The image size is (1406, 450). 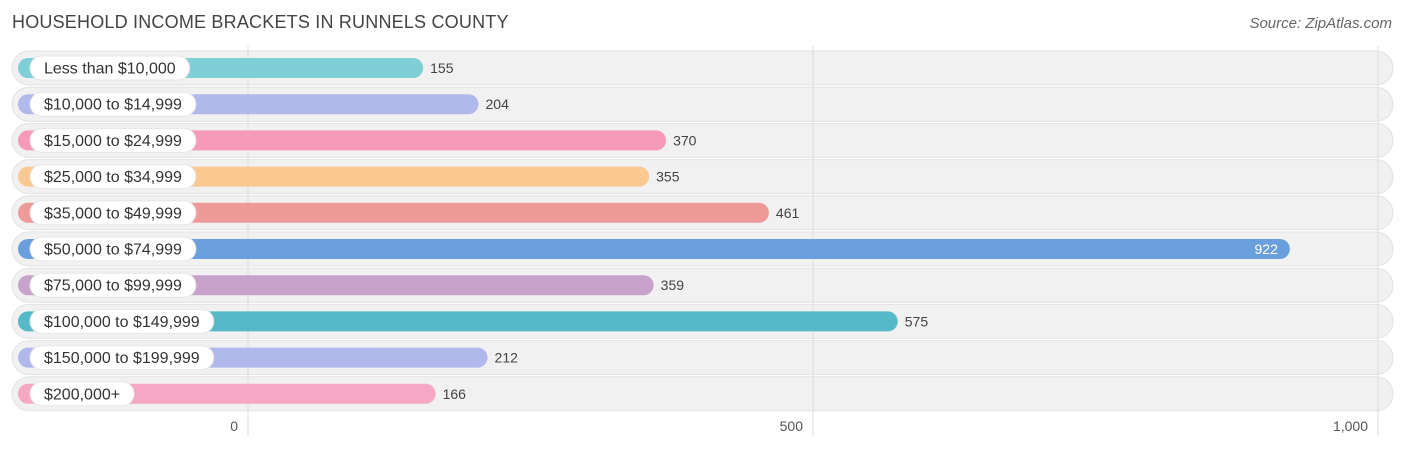 What do you see at coordinates (792, 426) in the screenshot?
I see `x-tick-label: 500` at bounding box center [792, 426].